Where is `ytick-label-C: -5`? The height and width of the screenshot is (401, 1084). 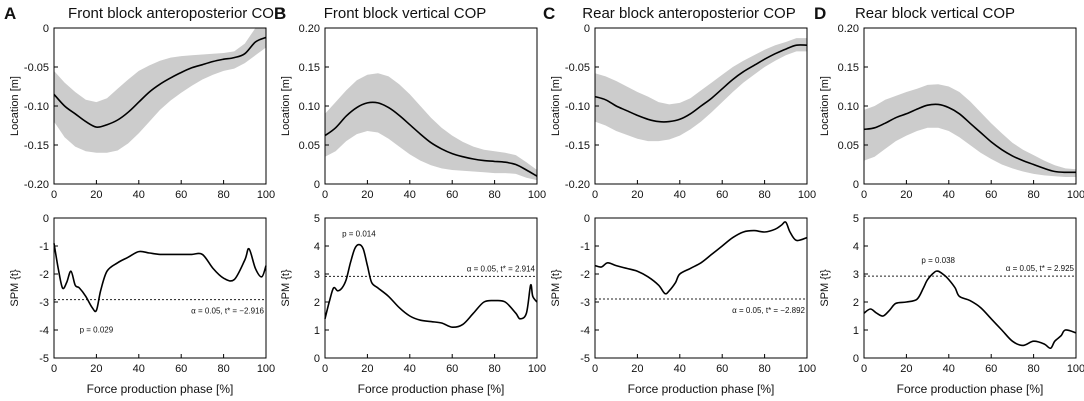 ytick-label-C: -5 is located at coordinates (585, 359).